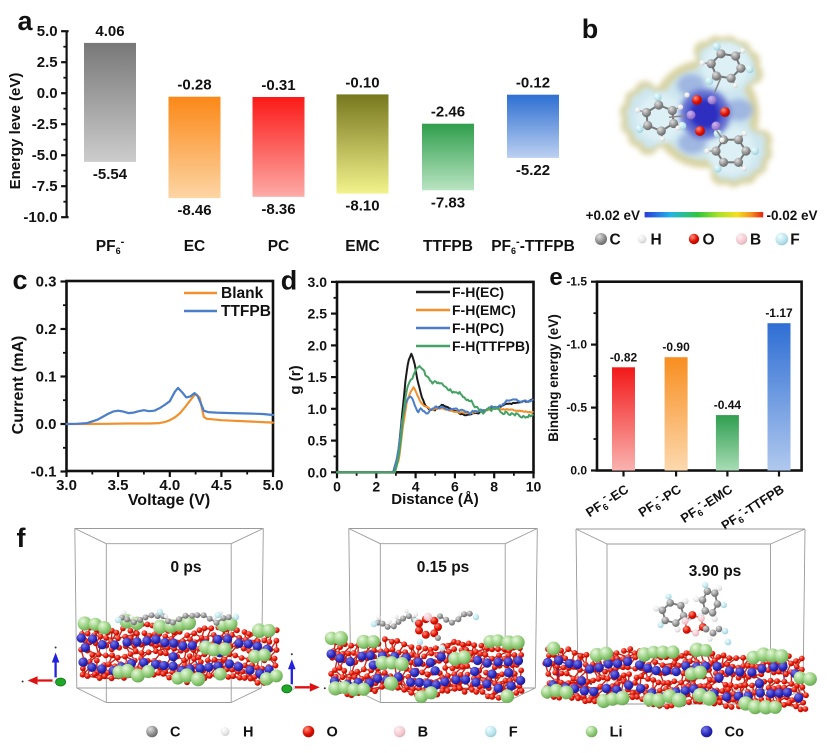 This screenshot has width=829, height=753. What do you see at coordinates (491, 346) in the screenshot?
I see `svg-text: F-H(TTFPB)` at bounding box center [491, 346].